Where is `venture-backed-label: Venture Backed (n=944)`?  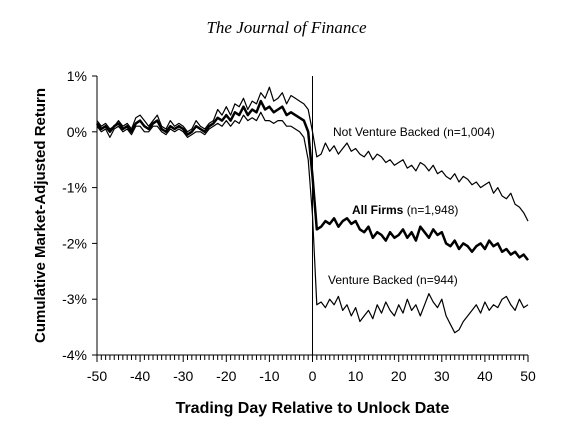
venture-backed-label: Venture Backed (n=944) is located at coordinates (393, 280).